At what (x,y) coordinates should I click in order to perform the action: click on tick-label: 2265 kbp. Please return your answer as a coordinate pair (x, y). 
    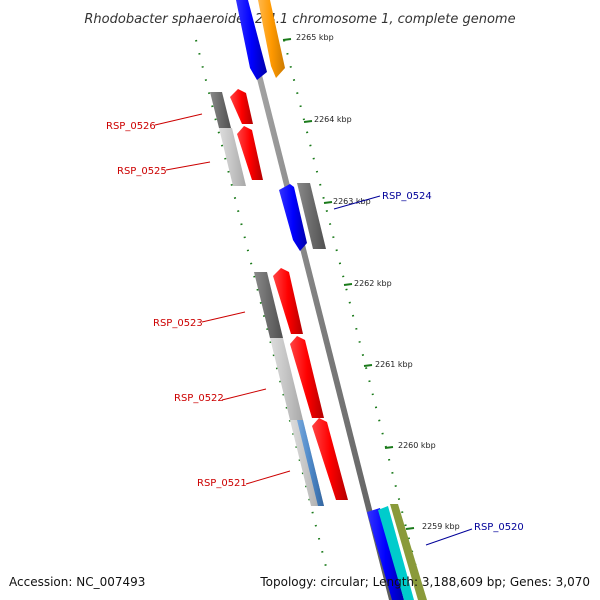
    Looking at the image, I should click on (315, 37).